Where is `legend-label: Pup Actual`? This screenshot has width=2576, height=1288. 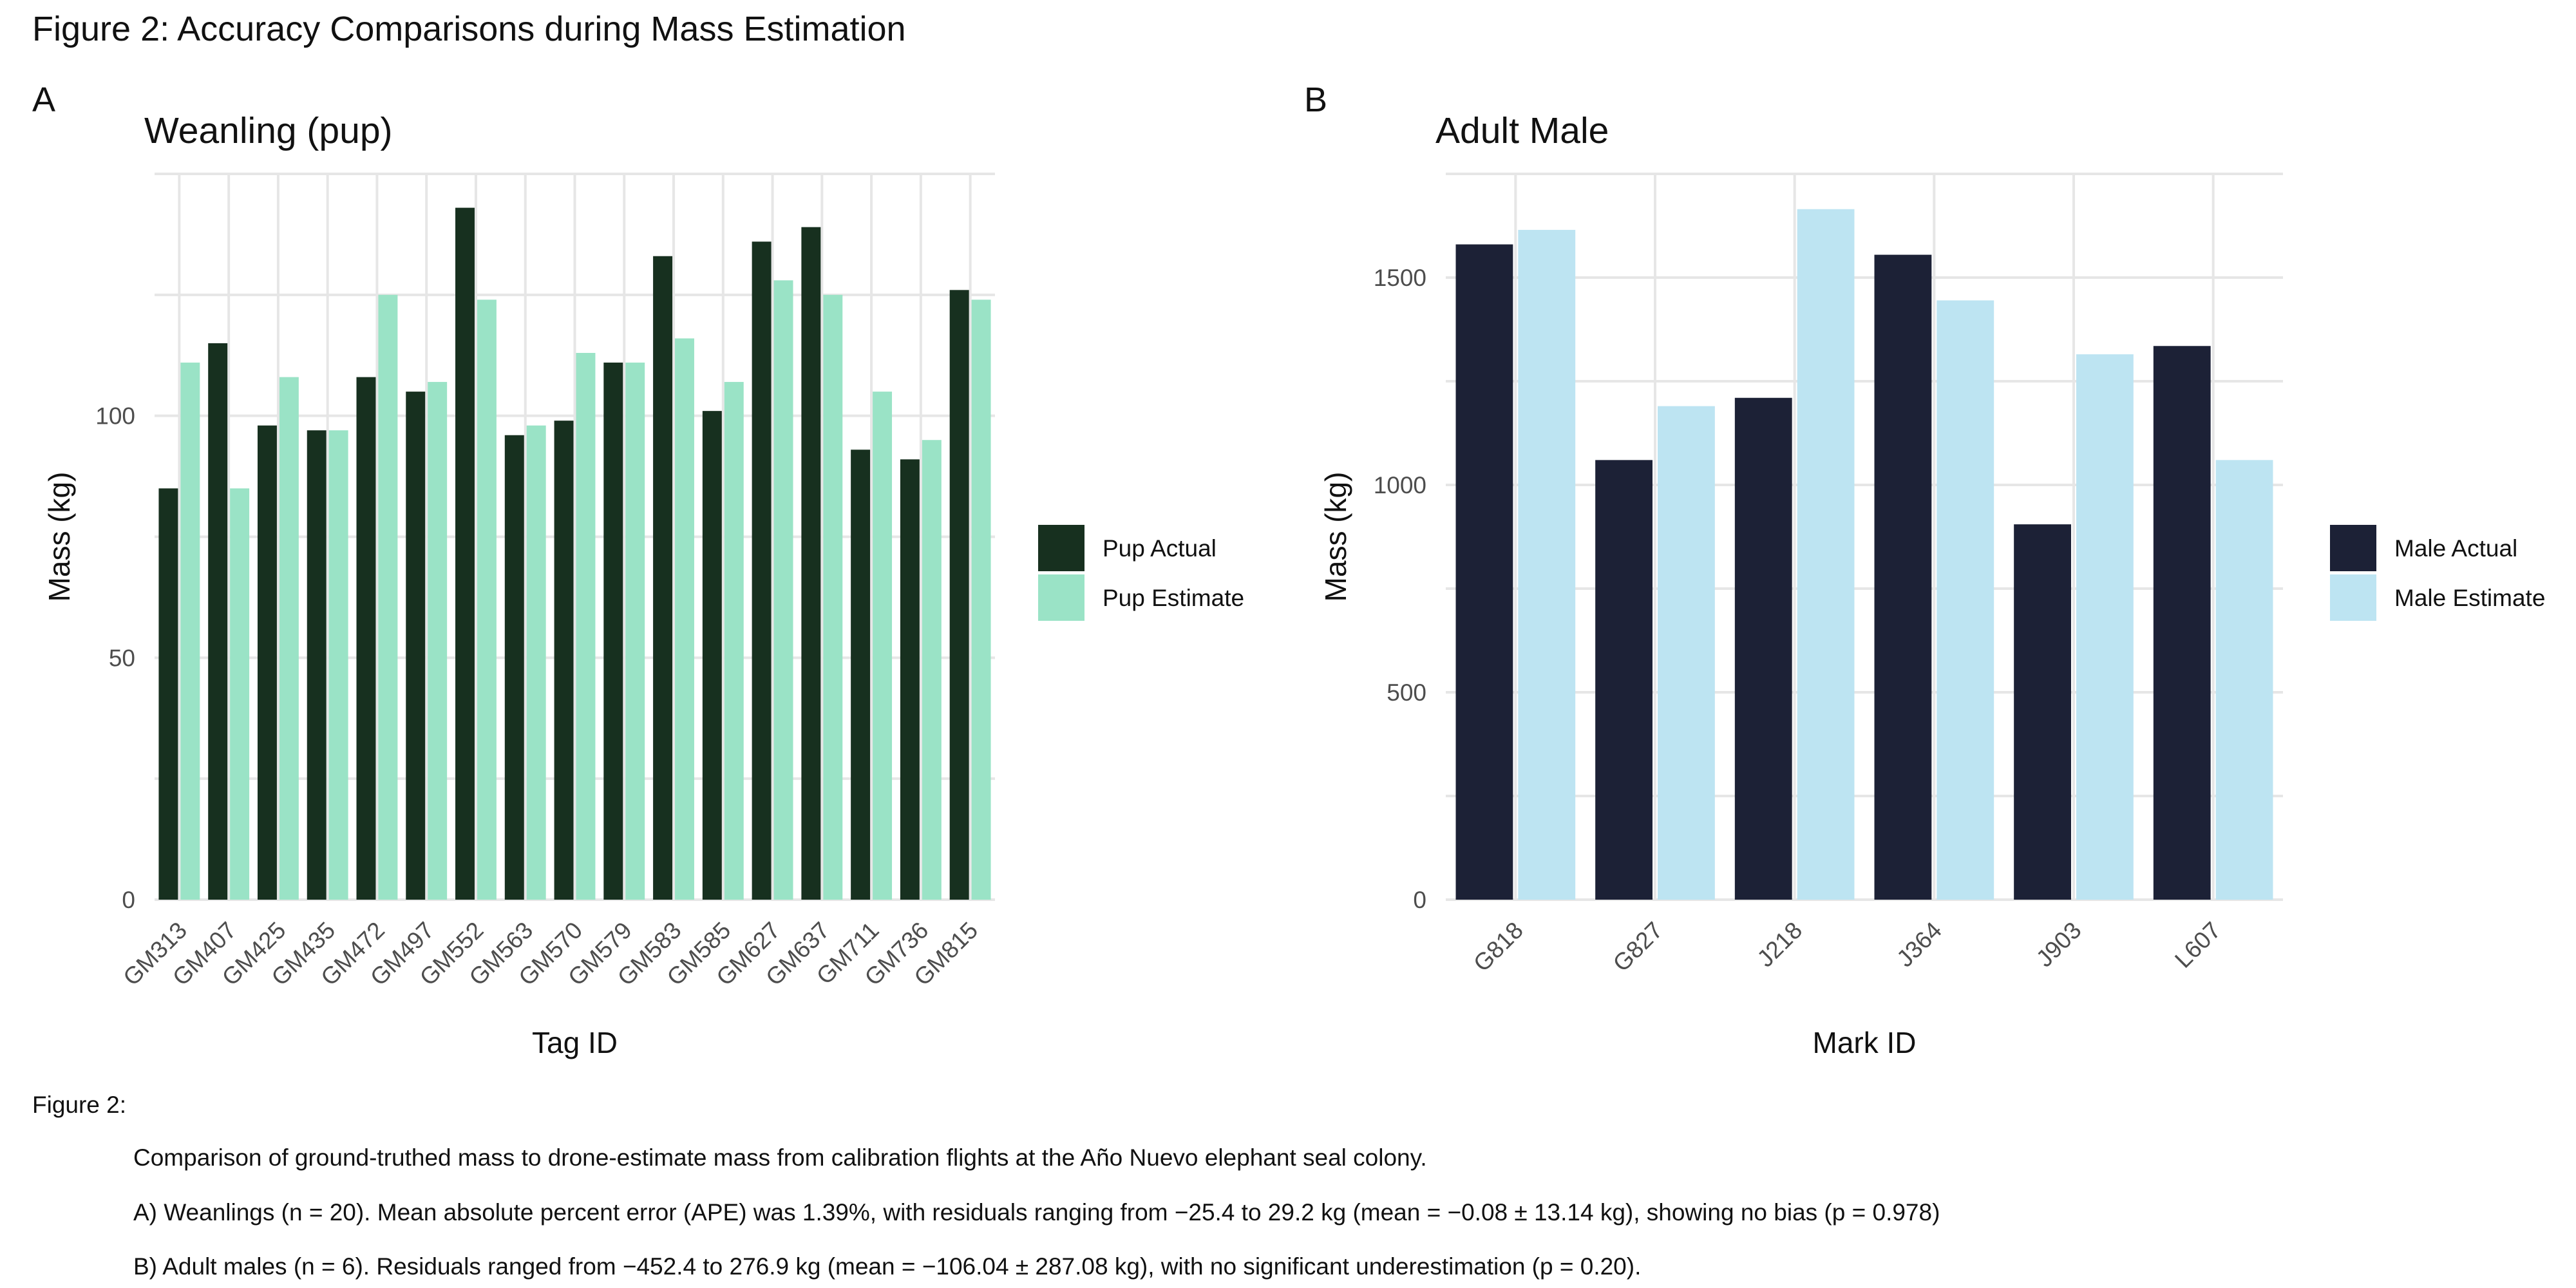
legend-label: Pup Actual is located at coordinates (1160, 548).